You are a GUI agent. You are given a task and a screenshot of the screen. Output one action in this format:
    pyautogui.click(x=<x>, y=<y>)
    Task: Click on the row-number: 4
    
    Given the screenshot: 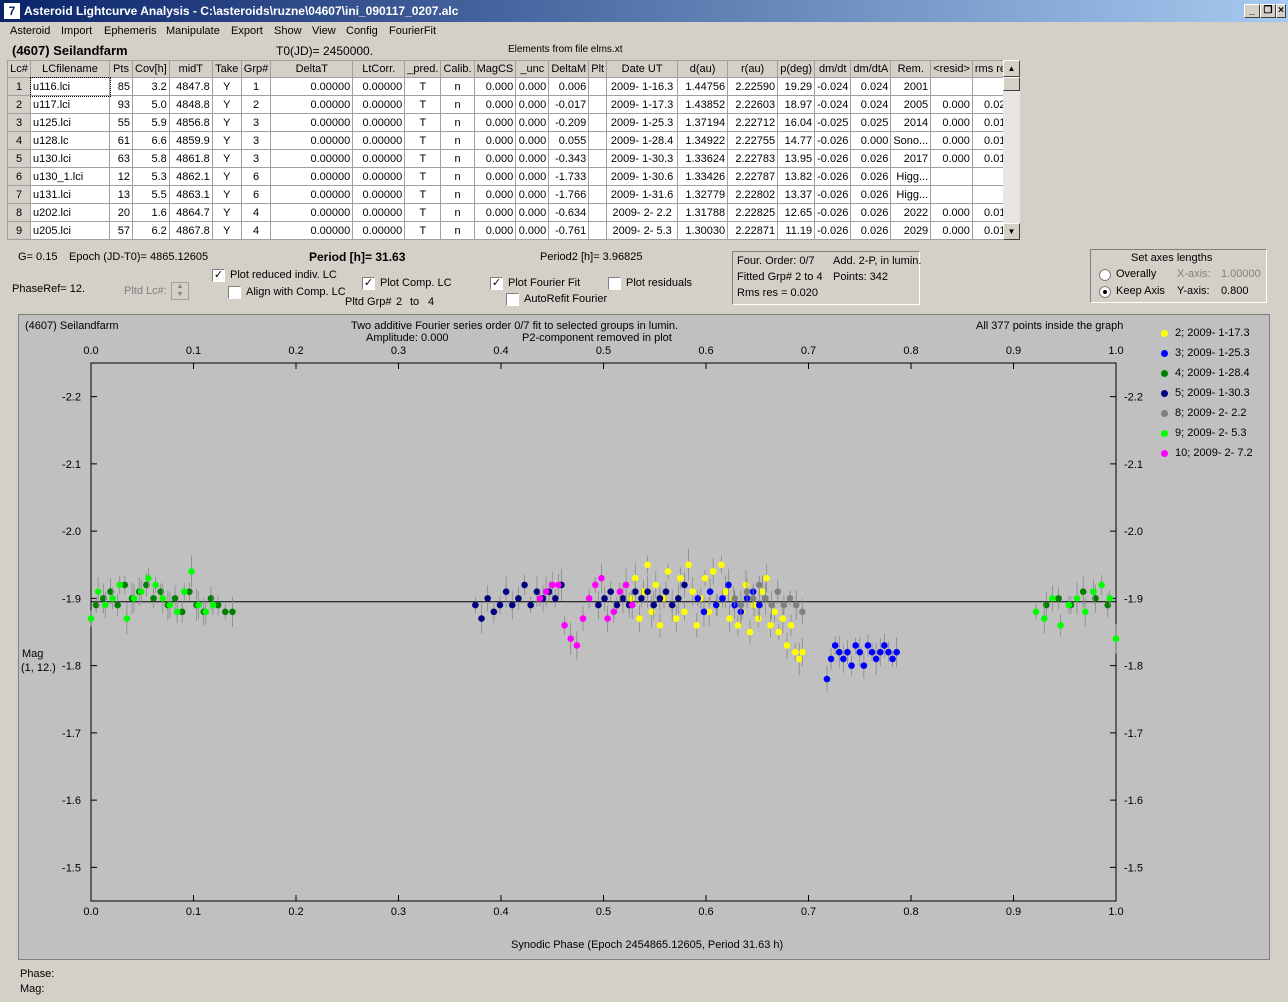 What is the action you would take?
    pyautogui.click(x=19, y=140)
    